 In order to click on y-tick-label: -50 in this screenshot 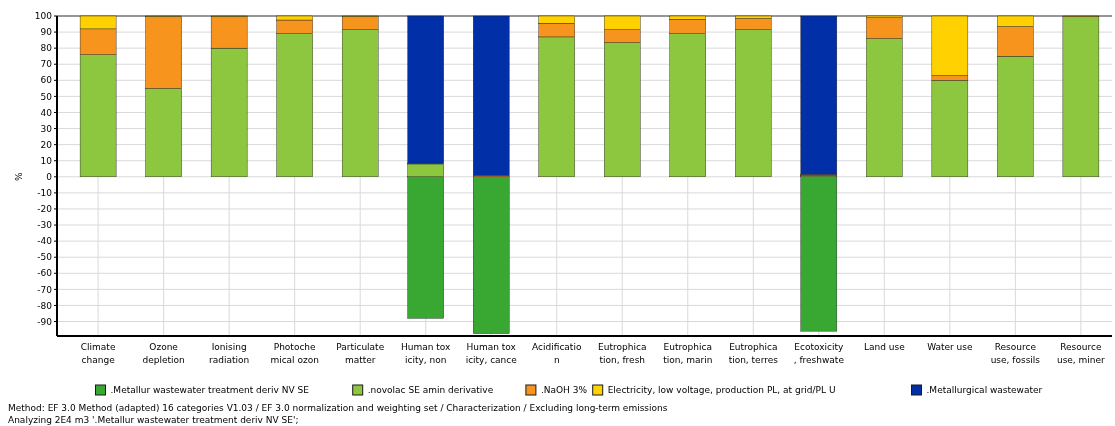, I will do `click(45, 257)`.